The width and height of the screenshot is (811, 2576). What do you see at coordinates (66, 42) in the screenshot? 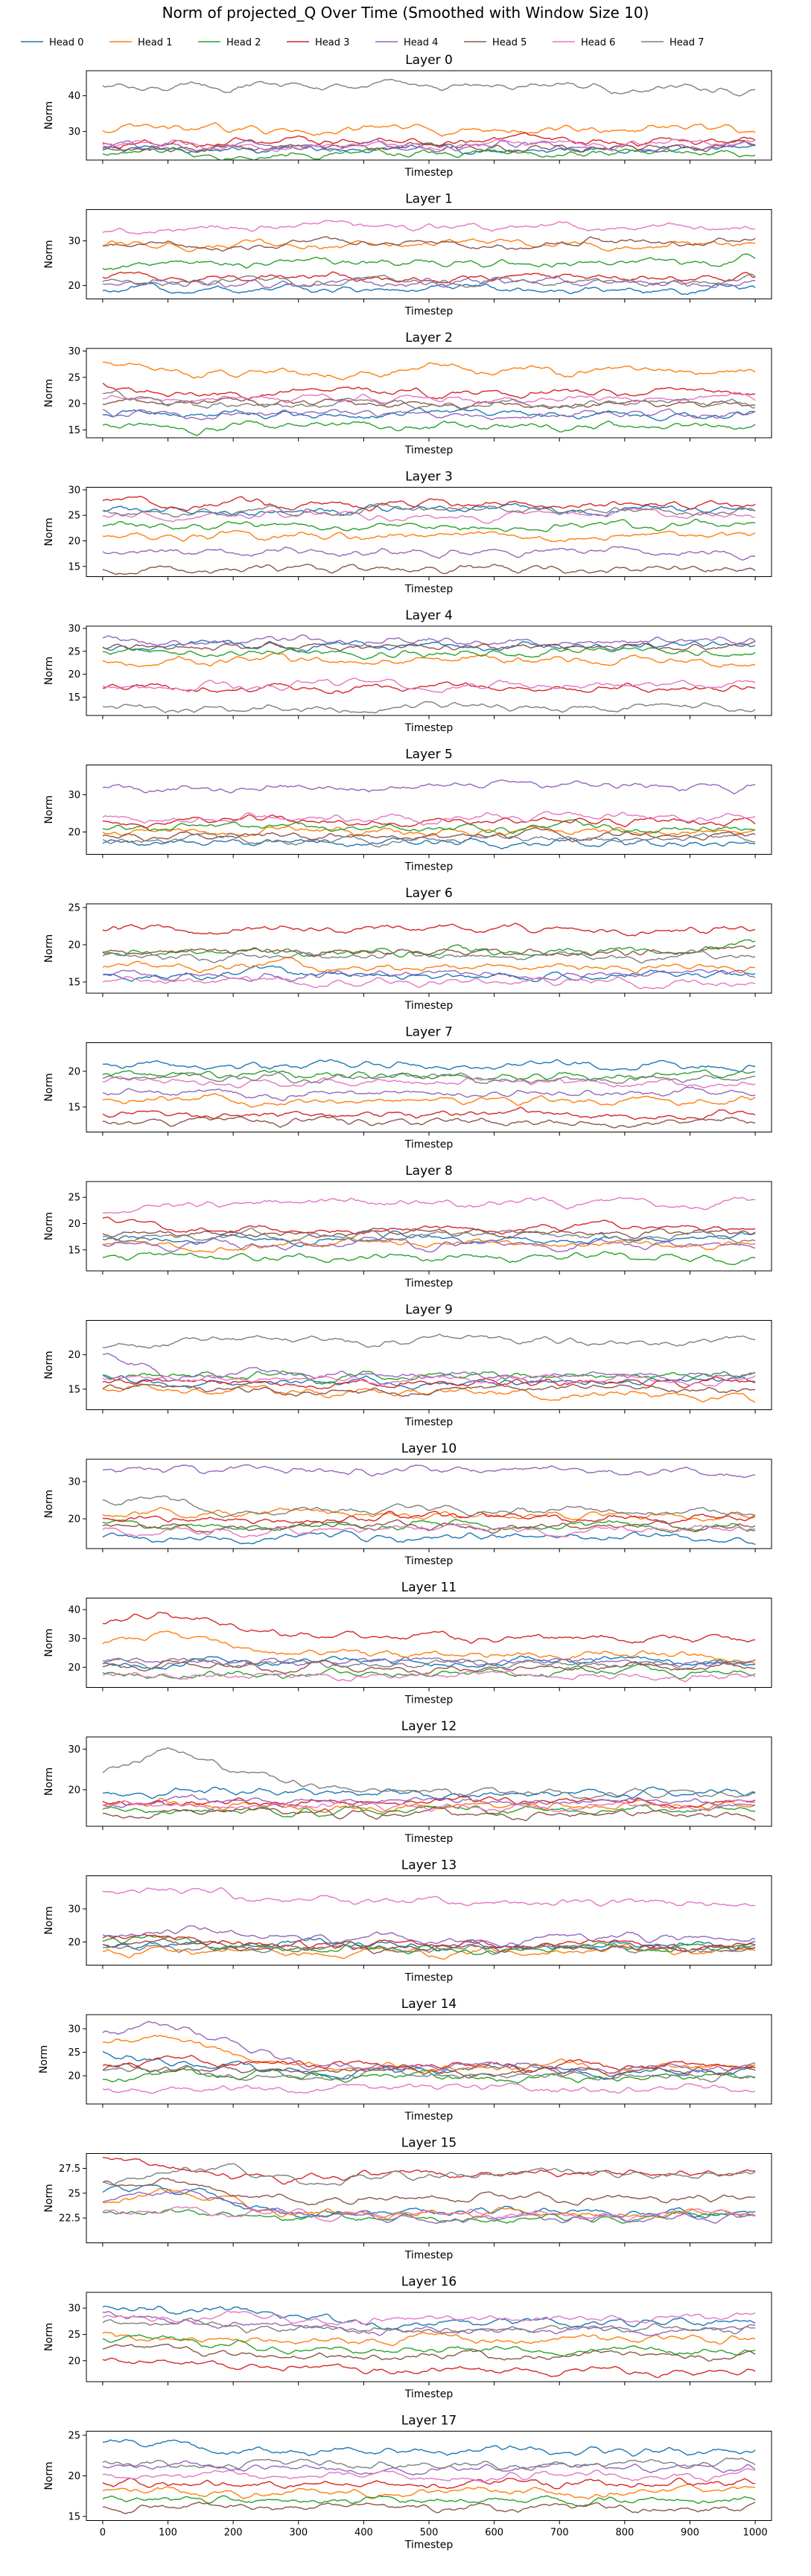
I see `legend-label: Head 0` at bounding box center [66, 42].